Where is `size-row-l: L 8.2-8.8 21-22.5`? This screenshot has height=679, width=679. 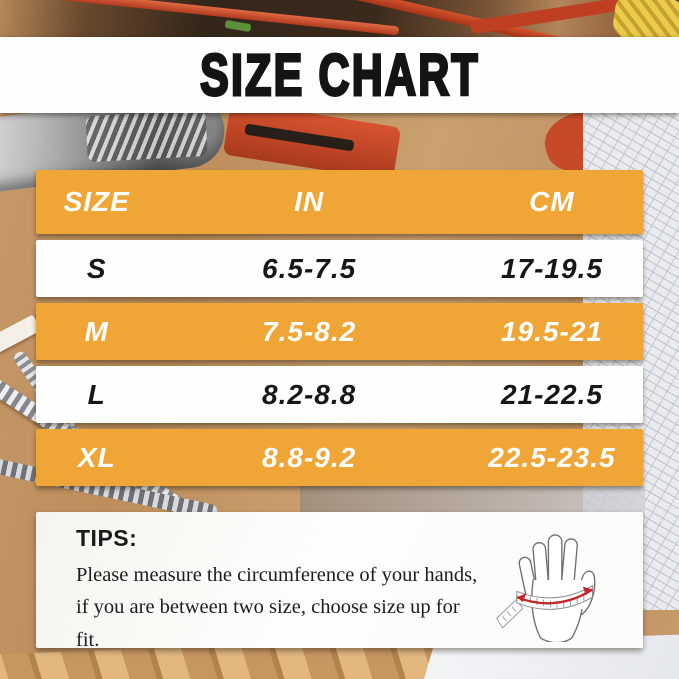 size-row-l: L 8.2-8.8 21-22.5 is located at coordinates (339, 394).